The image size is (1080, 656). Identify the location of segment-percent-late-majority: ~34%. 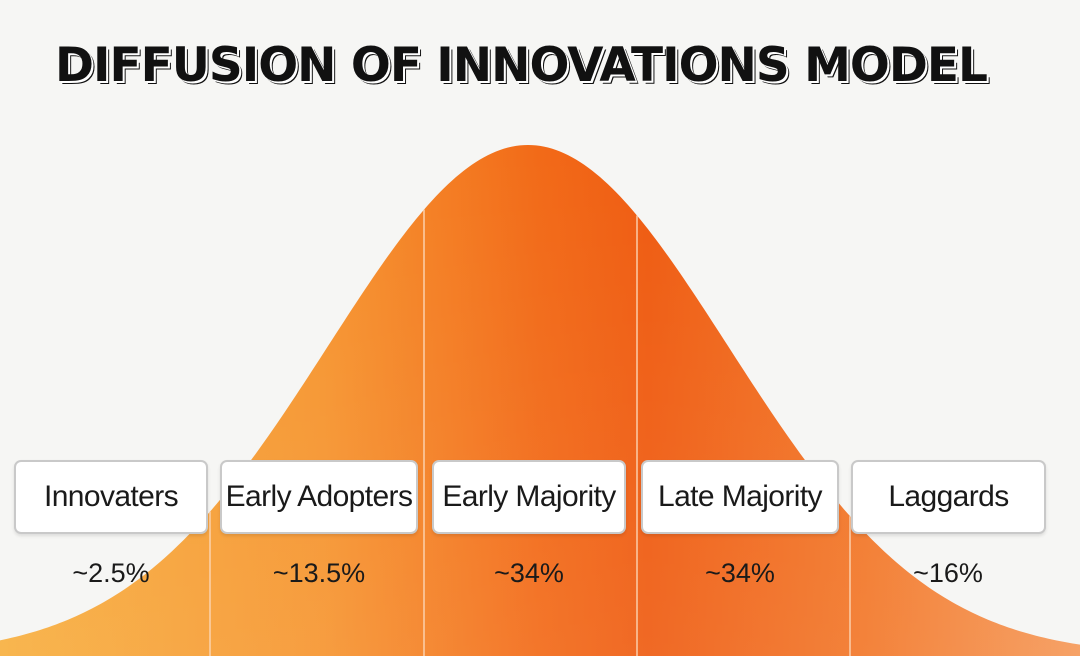
(740, 573).